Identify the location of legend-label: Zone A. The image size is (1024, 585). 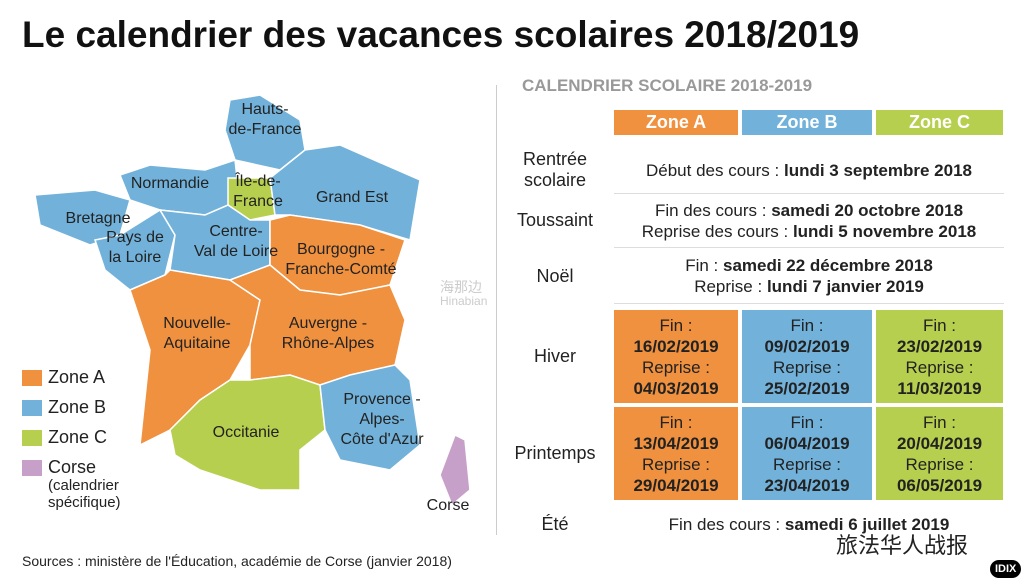
(76, 377).